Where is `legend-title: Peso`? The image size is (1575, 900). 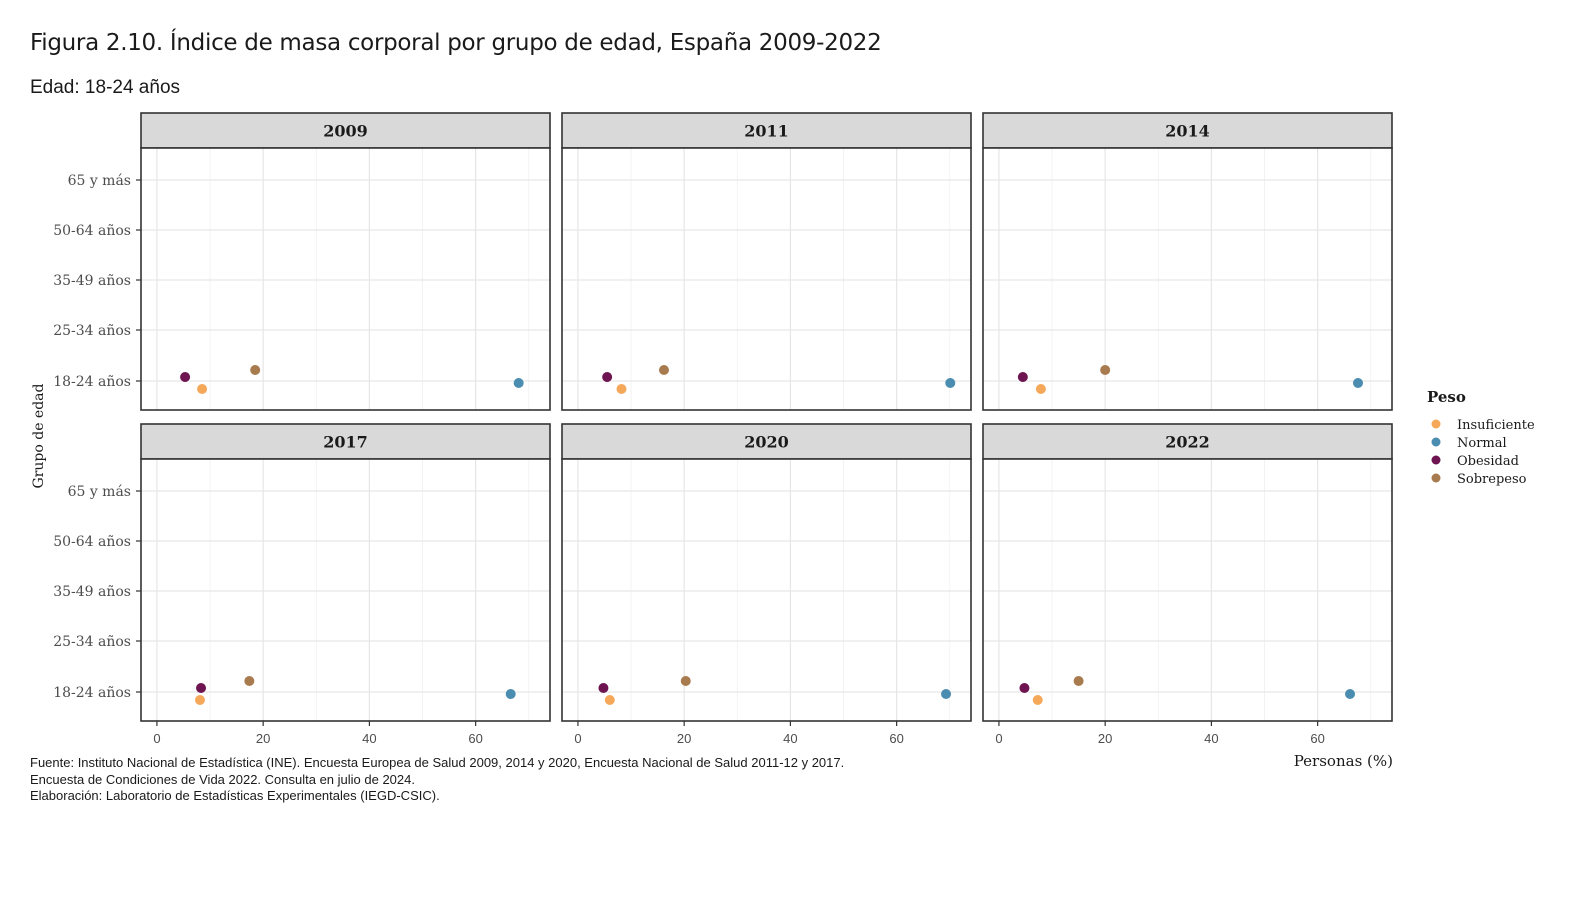
legend-title: Peso is located at coordinates (1446, 397).